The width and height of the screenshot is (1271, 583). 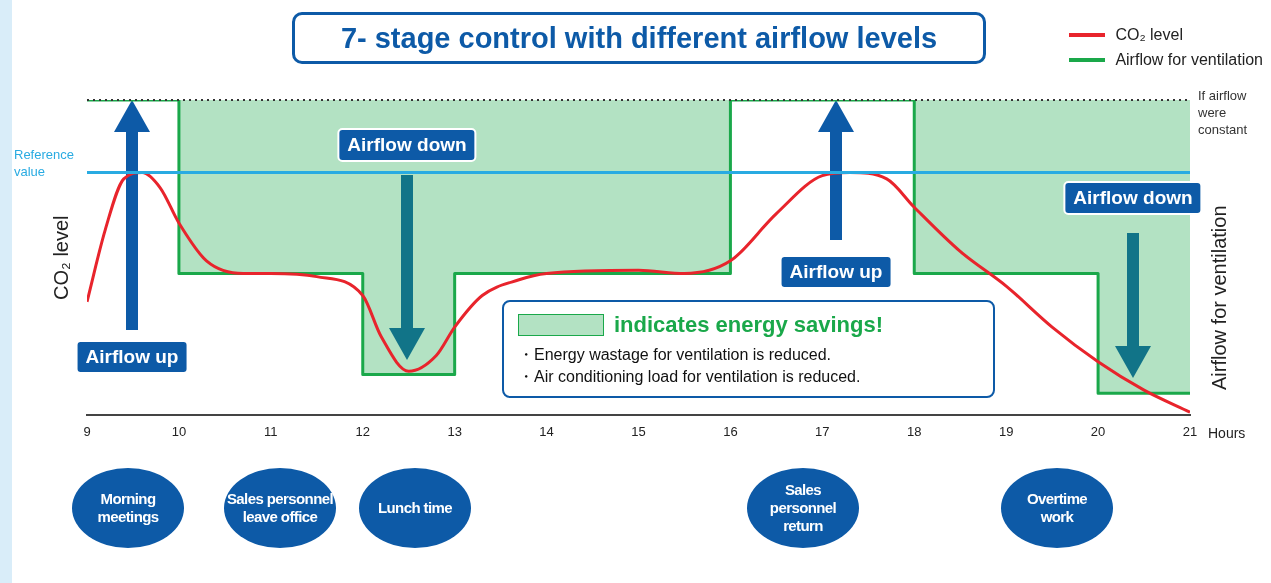 What do you see at coordinates (271, 431) in the screenshot?
I see `x-tick-label: 11` at bounding box center [271, 431].